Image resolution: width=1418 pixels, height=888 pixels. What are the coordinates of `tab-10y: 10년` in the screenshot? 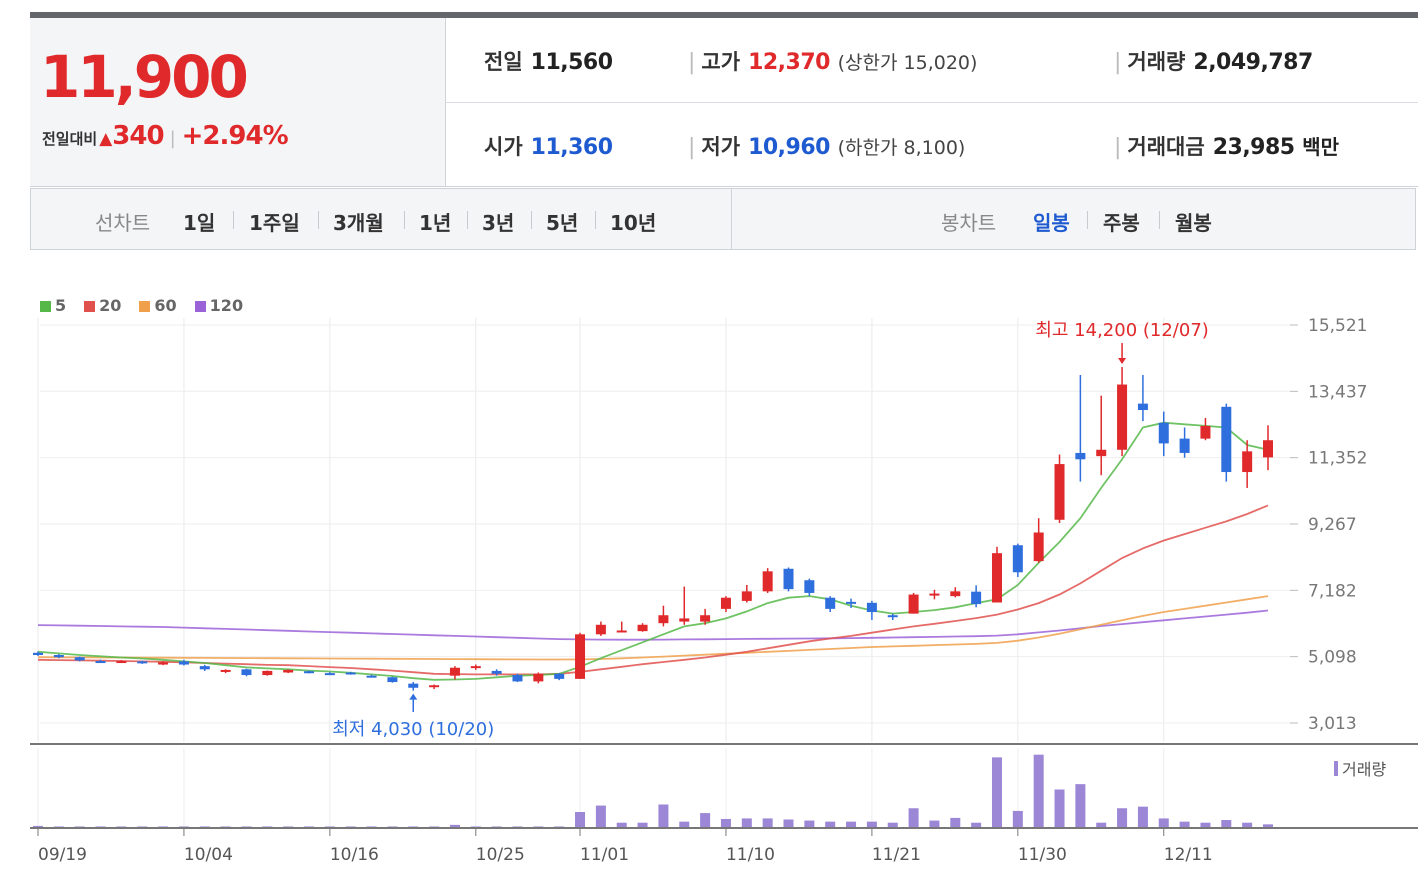 It's located at (633, 223).